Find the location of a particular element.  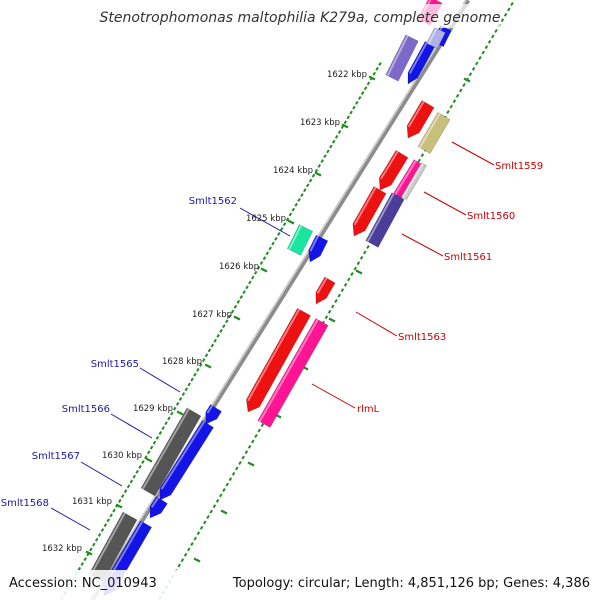

gene-label-smlt1559: Smlt1559 is located at coordinates (519, 166).